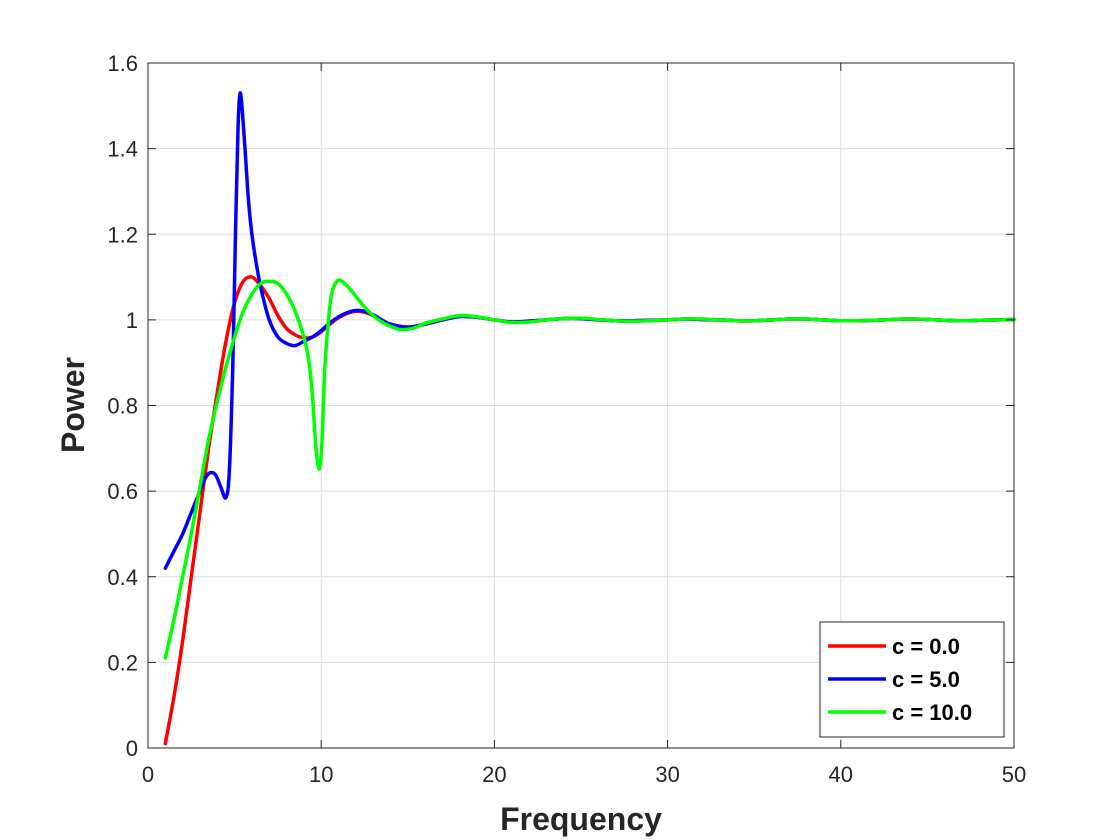 This screenshot has height=840, width=1120. What do you see at coordinates (122, 63) in the screenshot?
I see `y-tick-label: 1.6` at bounding box center [122, 63].